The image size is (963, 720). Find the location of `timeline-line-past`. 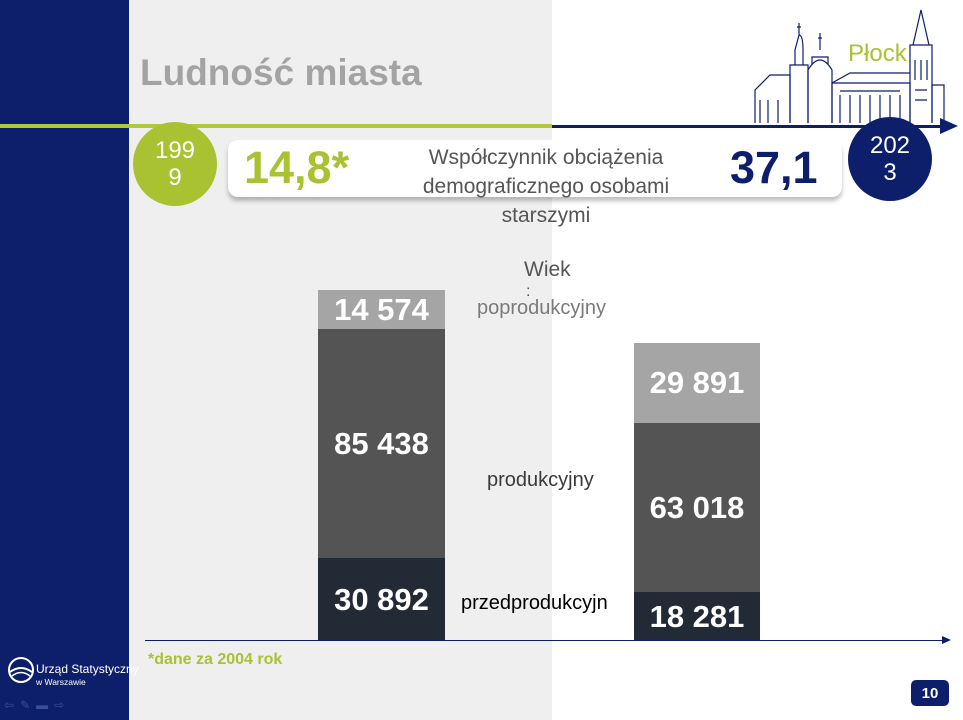

timeline-line-past is located at coordinates (276, 126).